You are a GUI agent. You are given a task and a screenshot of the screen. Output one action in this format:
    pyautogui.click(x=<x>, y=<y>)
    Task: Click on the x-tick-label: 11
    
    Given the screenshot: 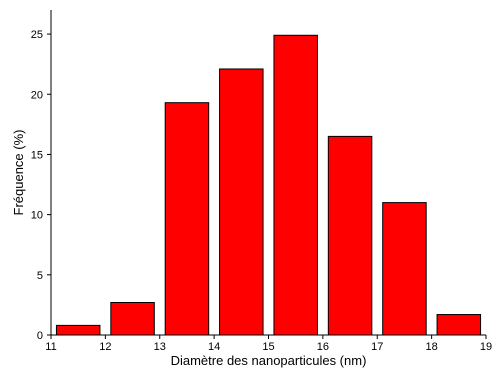 What is the action you would take?
    pyautogui.click(x=50, y=347)
    